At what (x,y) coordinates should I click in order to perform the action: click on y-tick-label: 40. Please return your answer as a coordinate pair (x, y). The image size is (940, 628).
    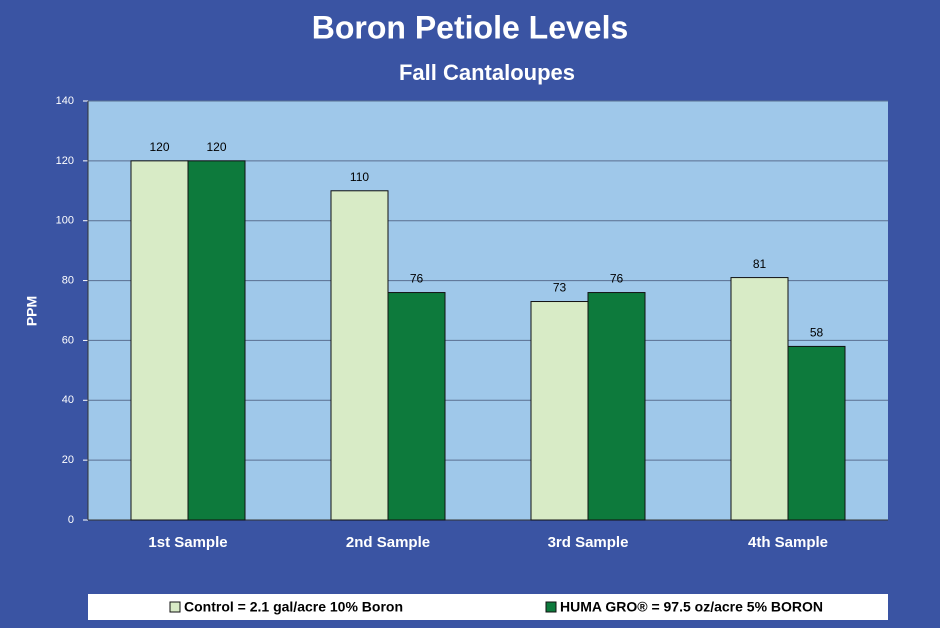
    Looking at the image, I should click on (68, 400).